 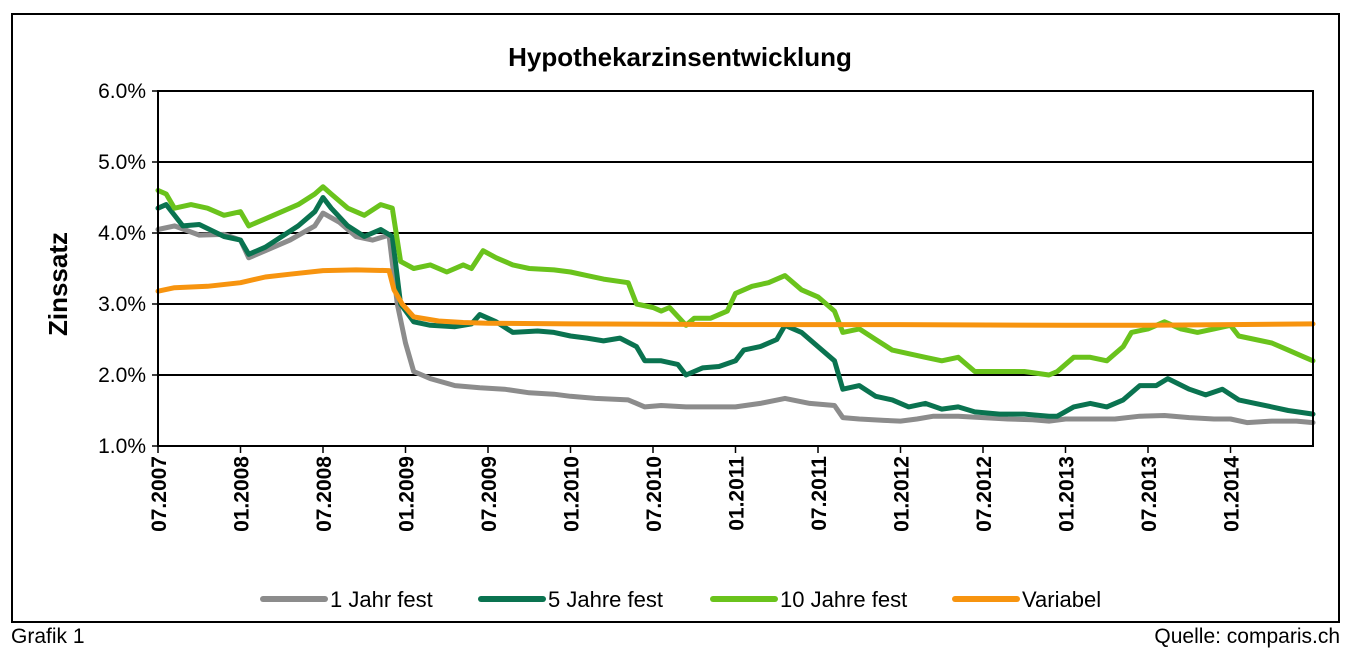 What do you see at coordinates (489, 494) in the screenshot?
I see `x-tick-label: 07.2009` at bounding box center [489, 494].